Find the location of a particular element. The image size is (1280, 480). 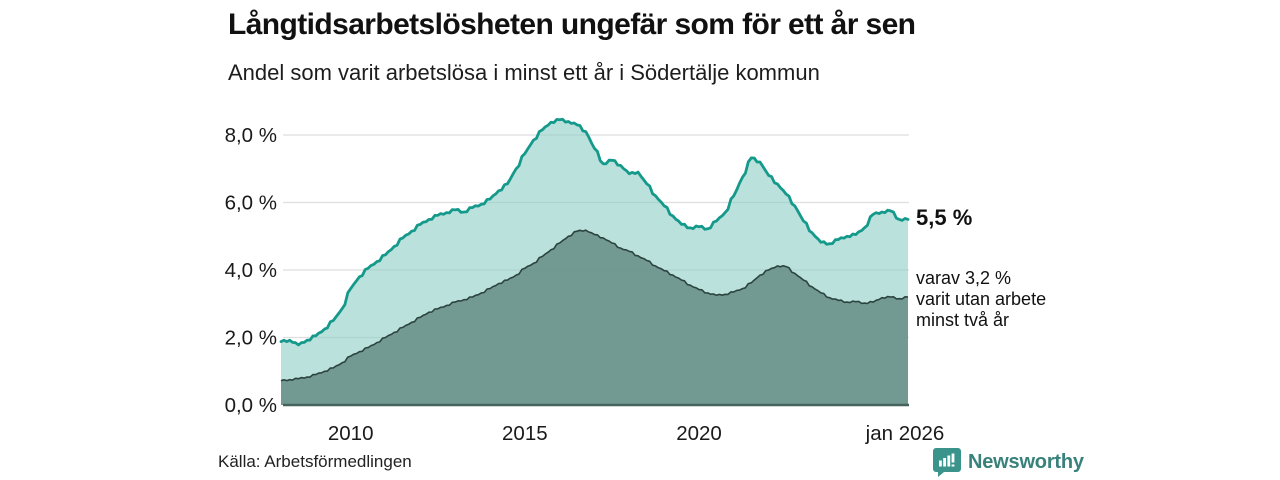

varav-line-3: minst två år is located at coordinates (963, 320).